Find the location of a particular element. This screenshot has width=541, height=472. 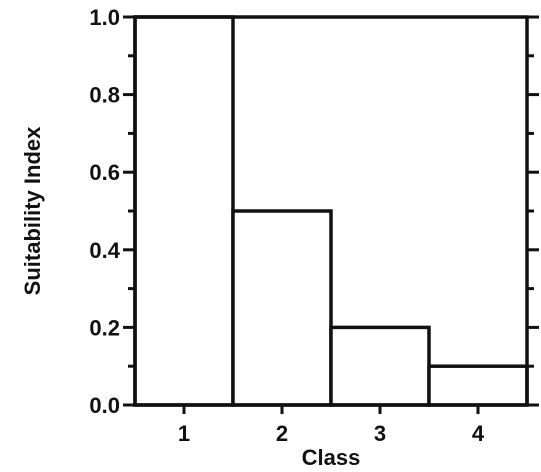

x-tick-label: 3 is located at coordinates (380, 433).